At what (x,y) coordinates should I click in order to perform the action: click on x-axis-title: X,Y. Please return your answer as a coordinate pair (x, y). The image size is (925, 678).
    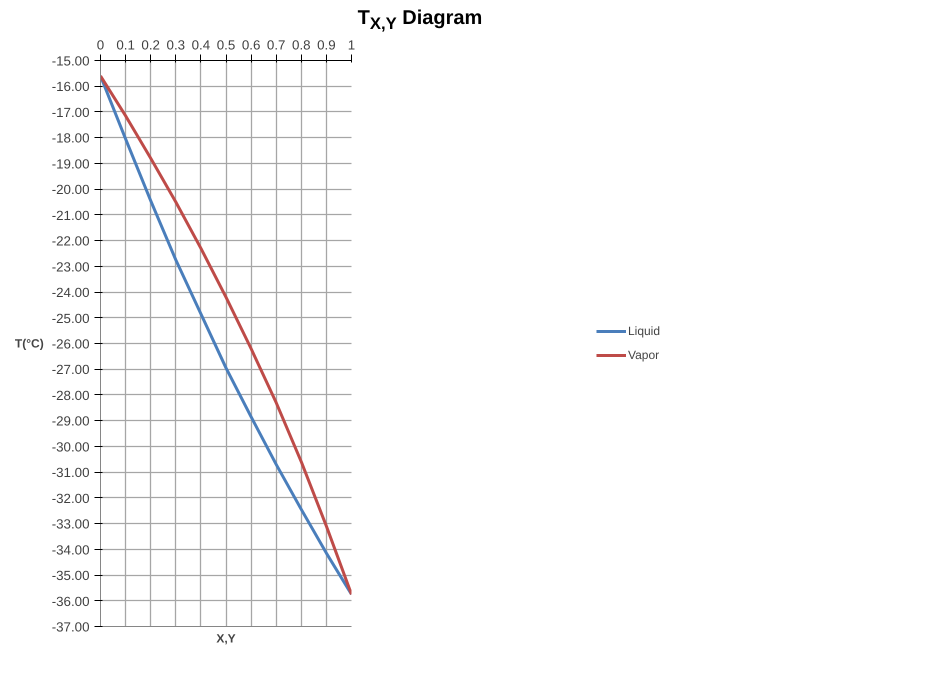
    Looking at the image, I should click on (226, 639).